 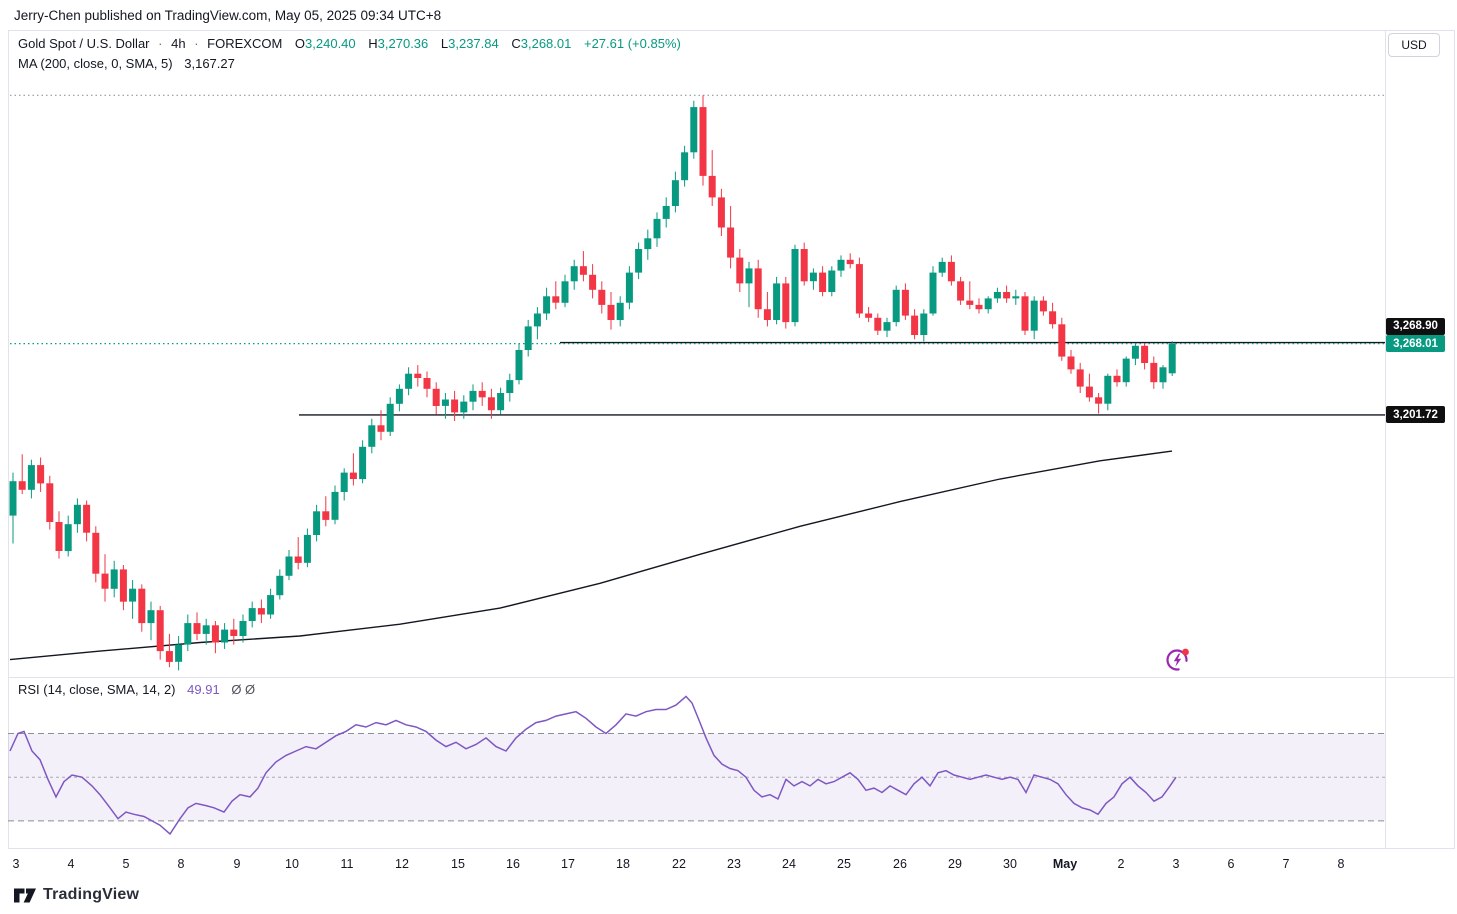 I want to click on currency-button: USD, so click(x=1414, y=45).